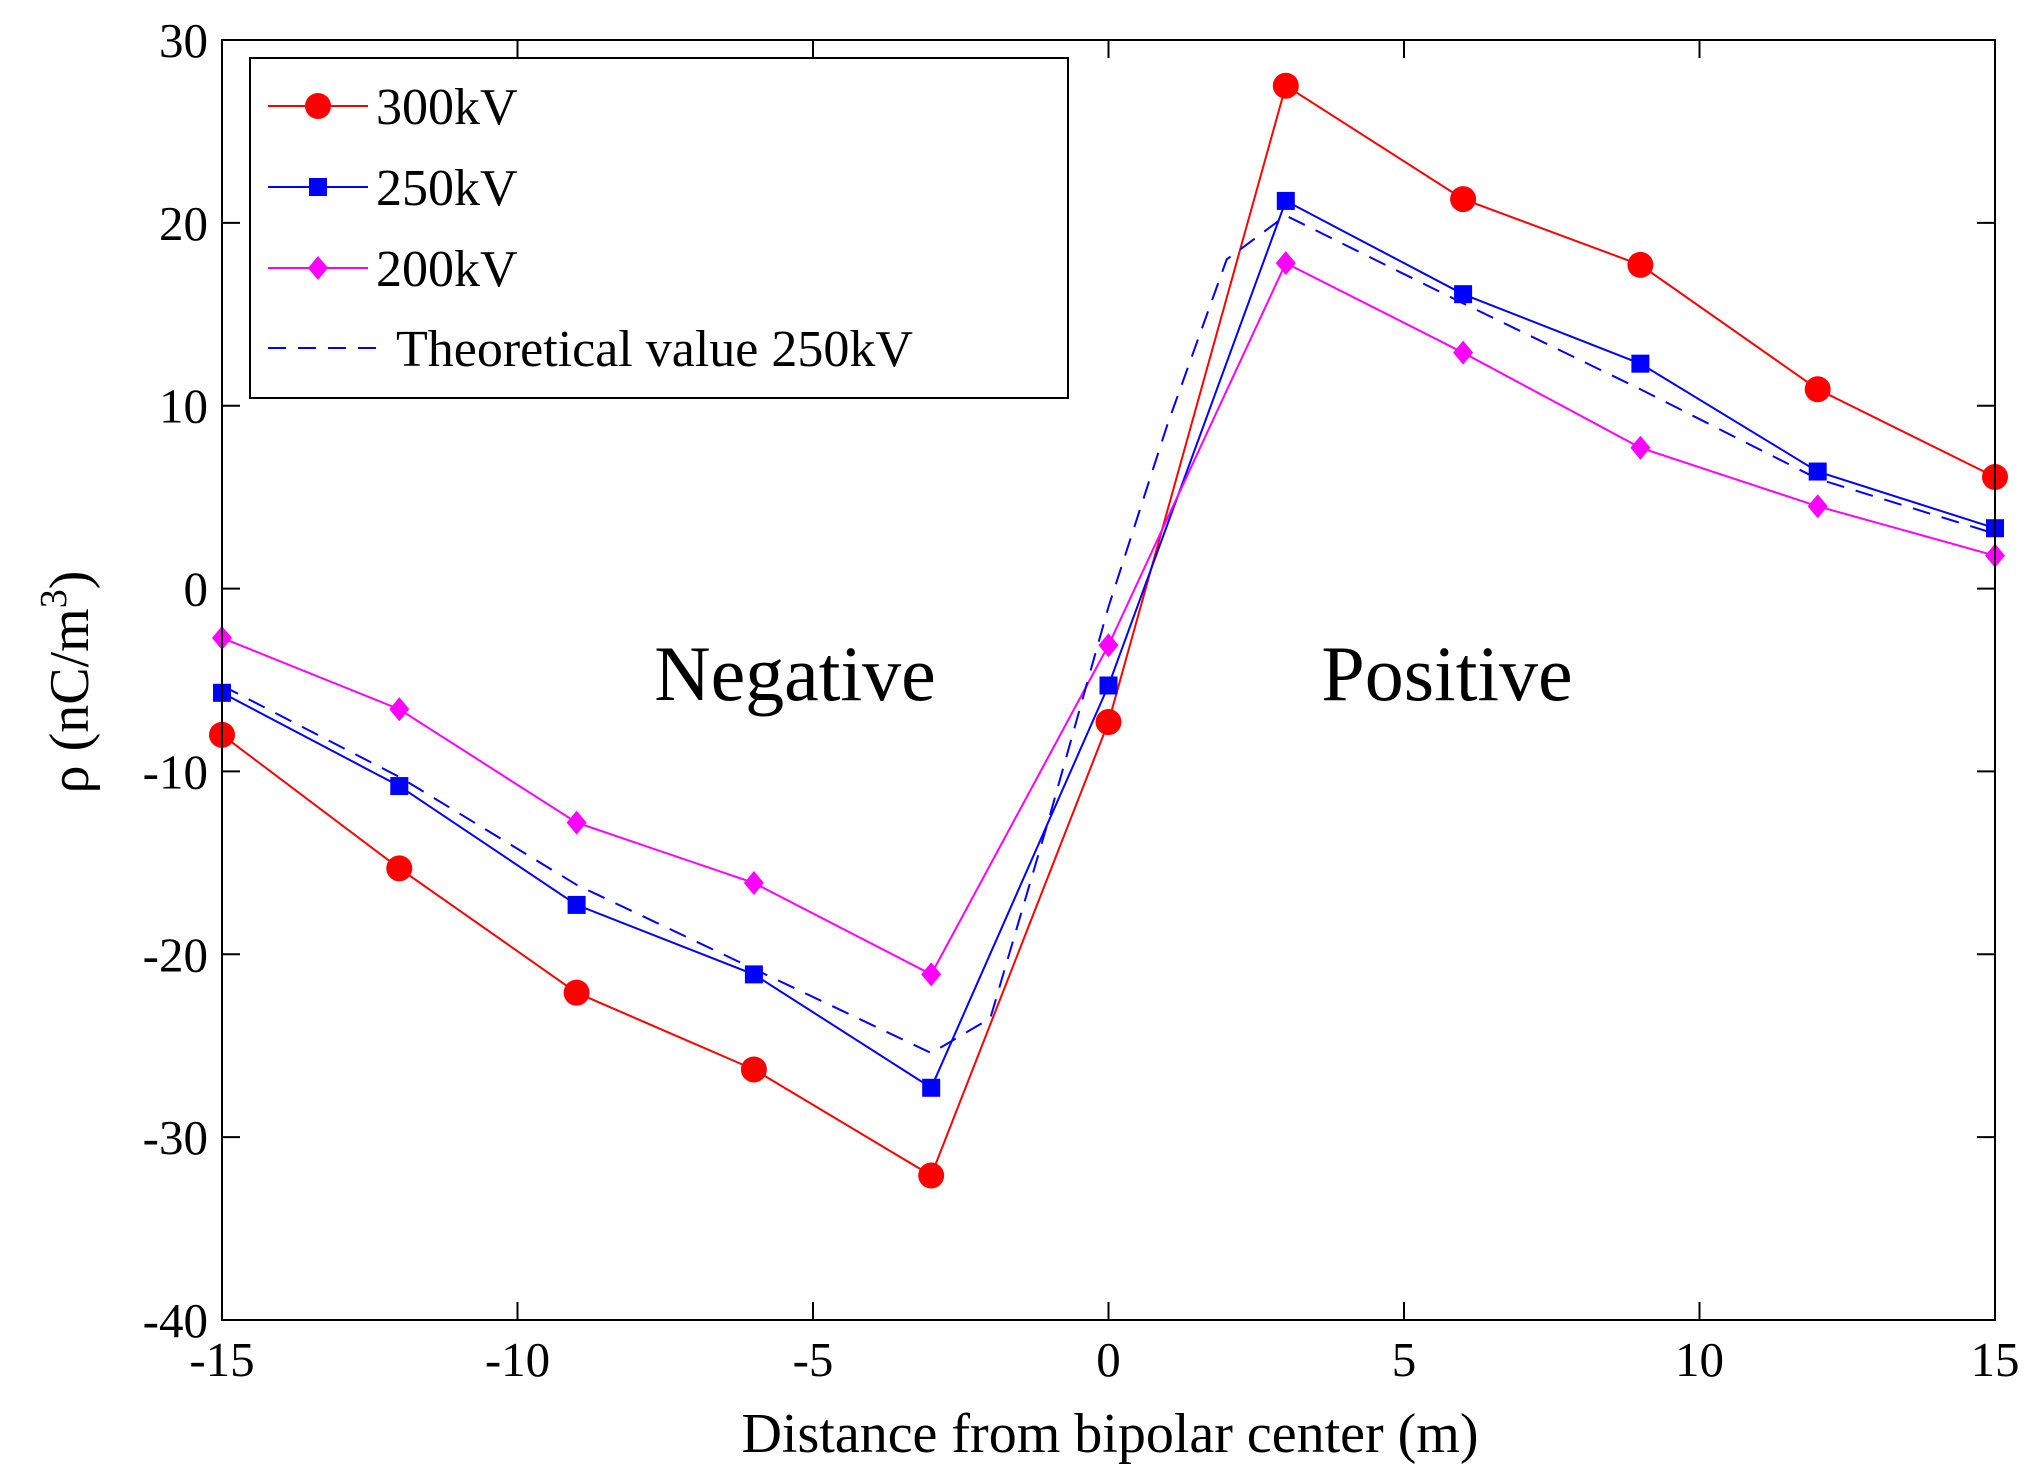 The height and width of the screenshot is (1480, 2038). What do you see at coordinates (183, 40) in the screenshot?
I see `y-tick-label-30: 30` at bounding box center [183, 40].